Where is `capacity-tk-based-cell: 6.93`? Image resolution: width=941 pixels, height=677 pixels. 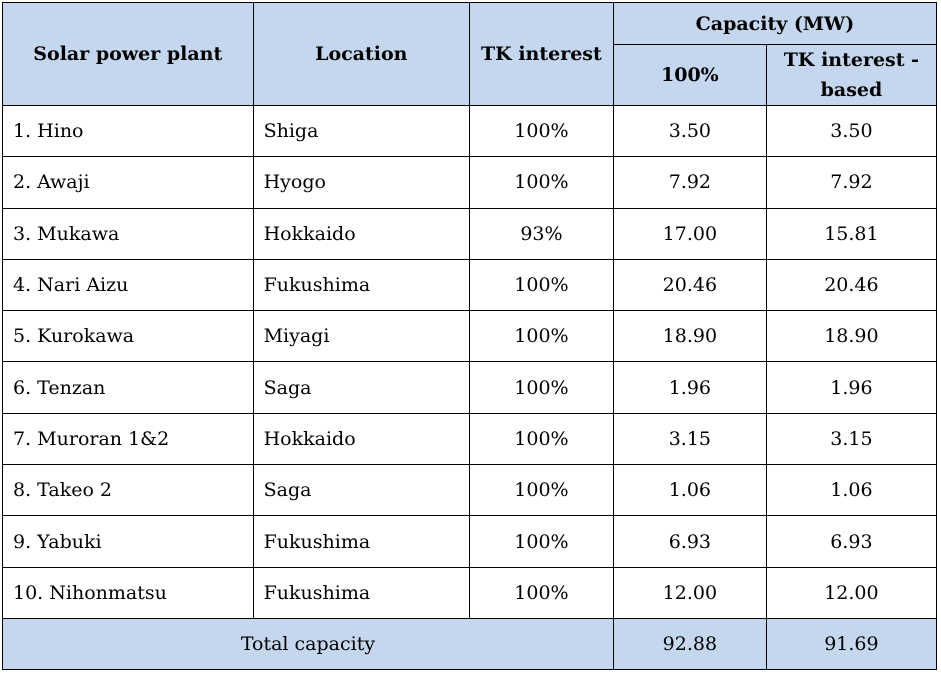 capacity-tk-based-cell: 6.93 is located at coordinates (851, 541).